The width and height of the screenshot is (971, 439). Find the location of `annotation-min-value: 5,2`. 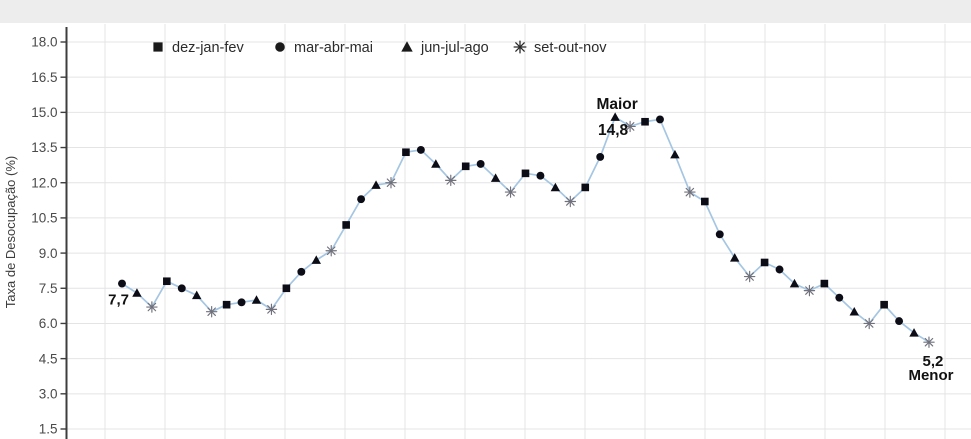

annotation-min-value: 5,2 is located at coordinates (933, 361).